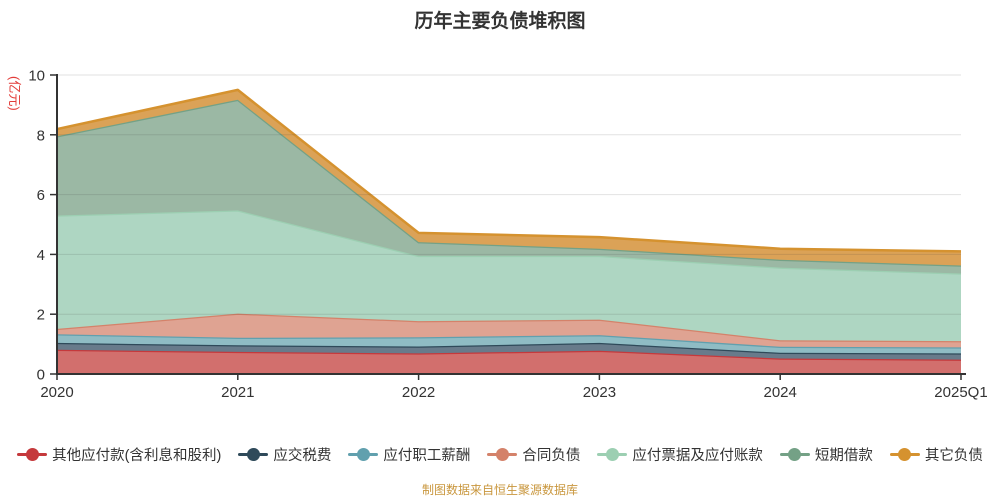 The image size is (1000, 500). Describe the element at coordinates (697, 456) in the screenshot. I see `legend-label: 应付票据及应付账款` at that location.